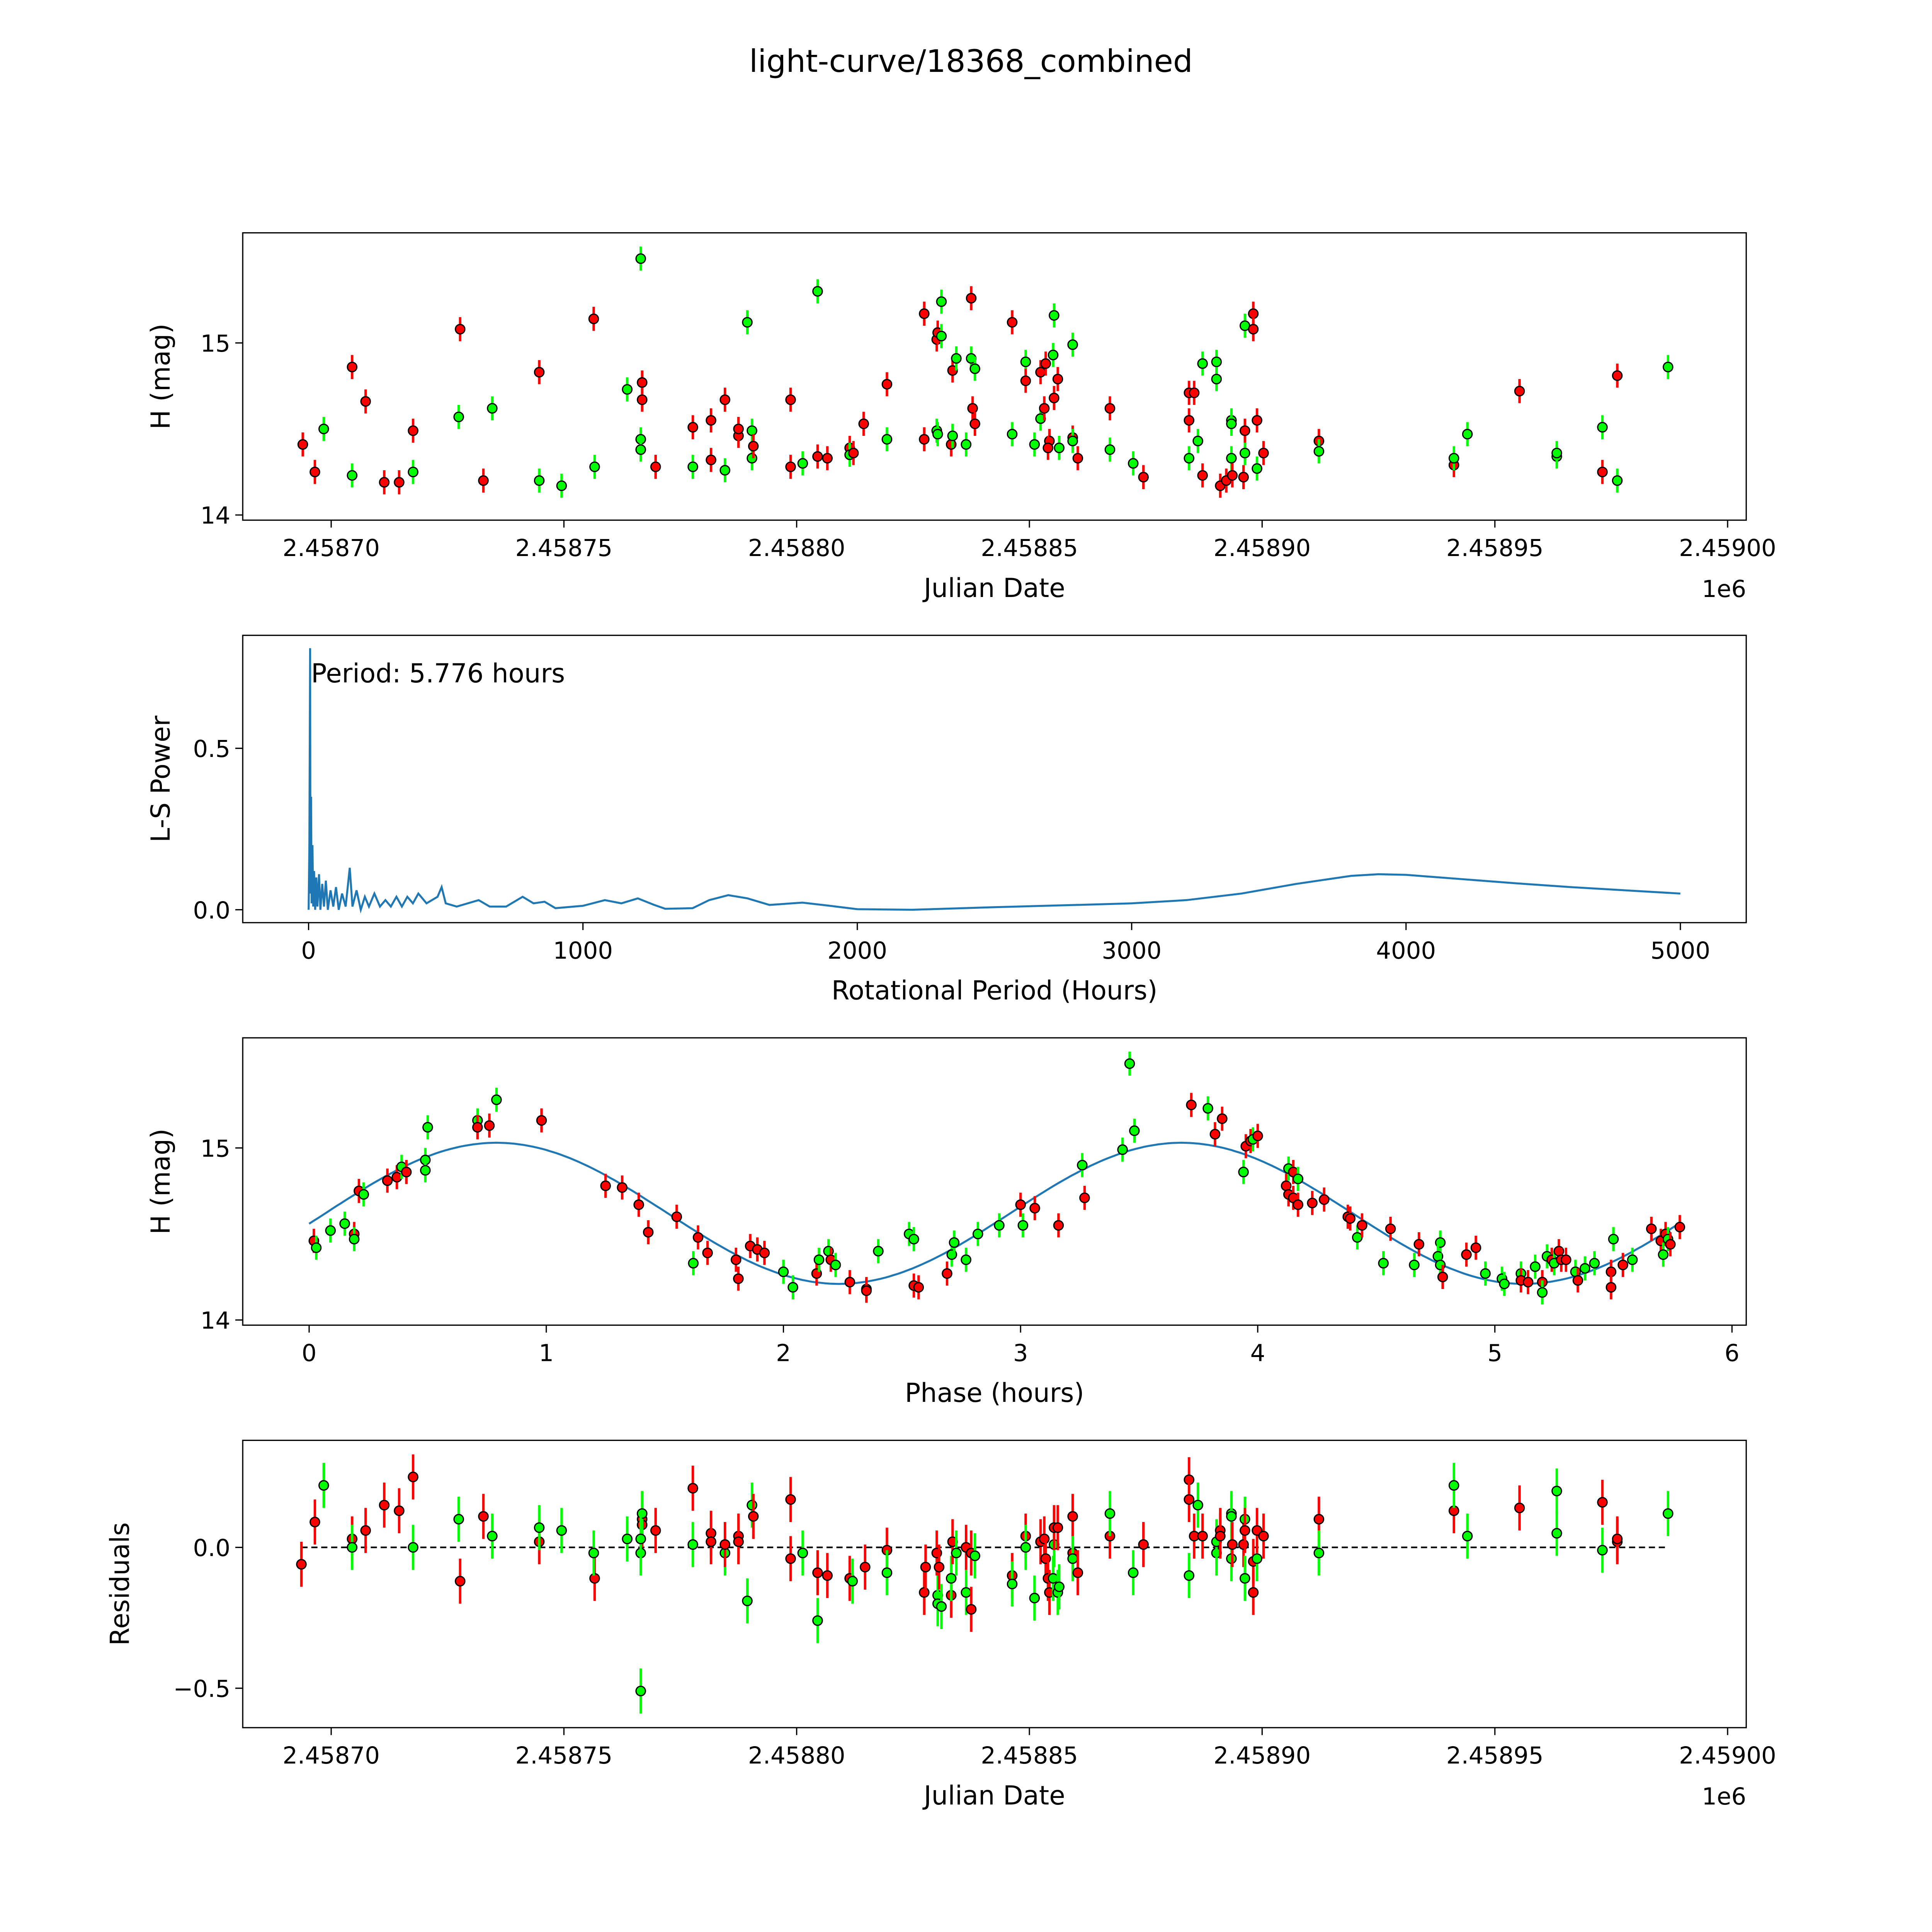 The image size is (1932, 1932). I want to click on plot-area, so click(994, 781).